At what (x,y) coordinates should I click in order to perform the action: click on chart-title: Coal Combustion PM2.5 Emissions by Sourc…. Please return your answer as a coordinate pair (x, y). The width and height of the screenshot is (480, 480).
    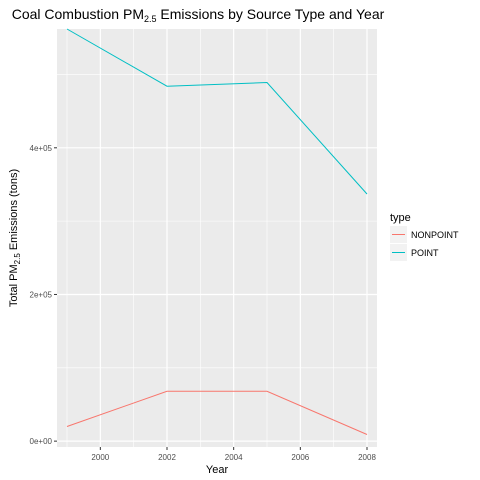
    Looking at the image, I should click on (198, 15).